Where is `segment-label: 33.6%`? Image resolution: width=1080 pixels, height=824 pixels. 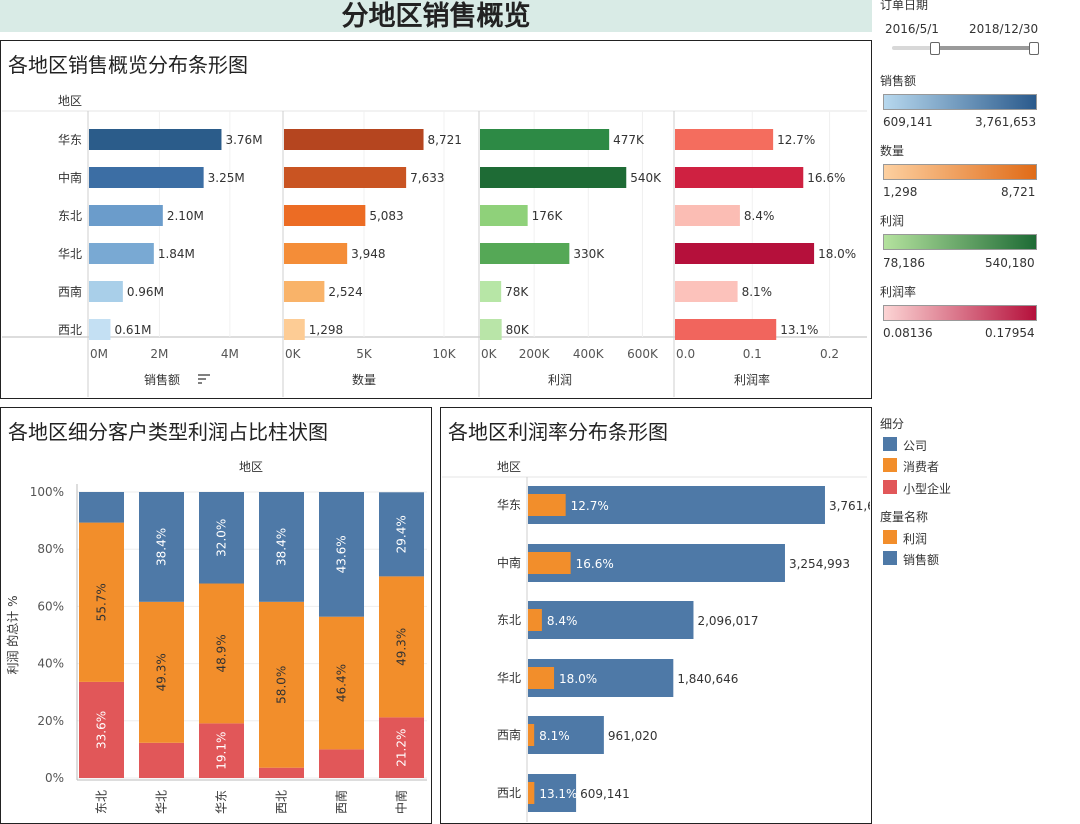 segment-label: 33.6% is located at coordinates (102, 730).